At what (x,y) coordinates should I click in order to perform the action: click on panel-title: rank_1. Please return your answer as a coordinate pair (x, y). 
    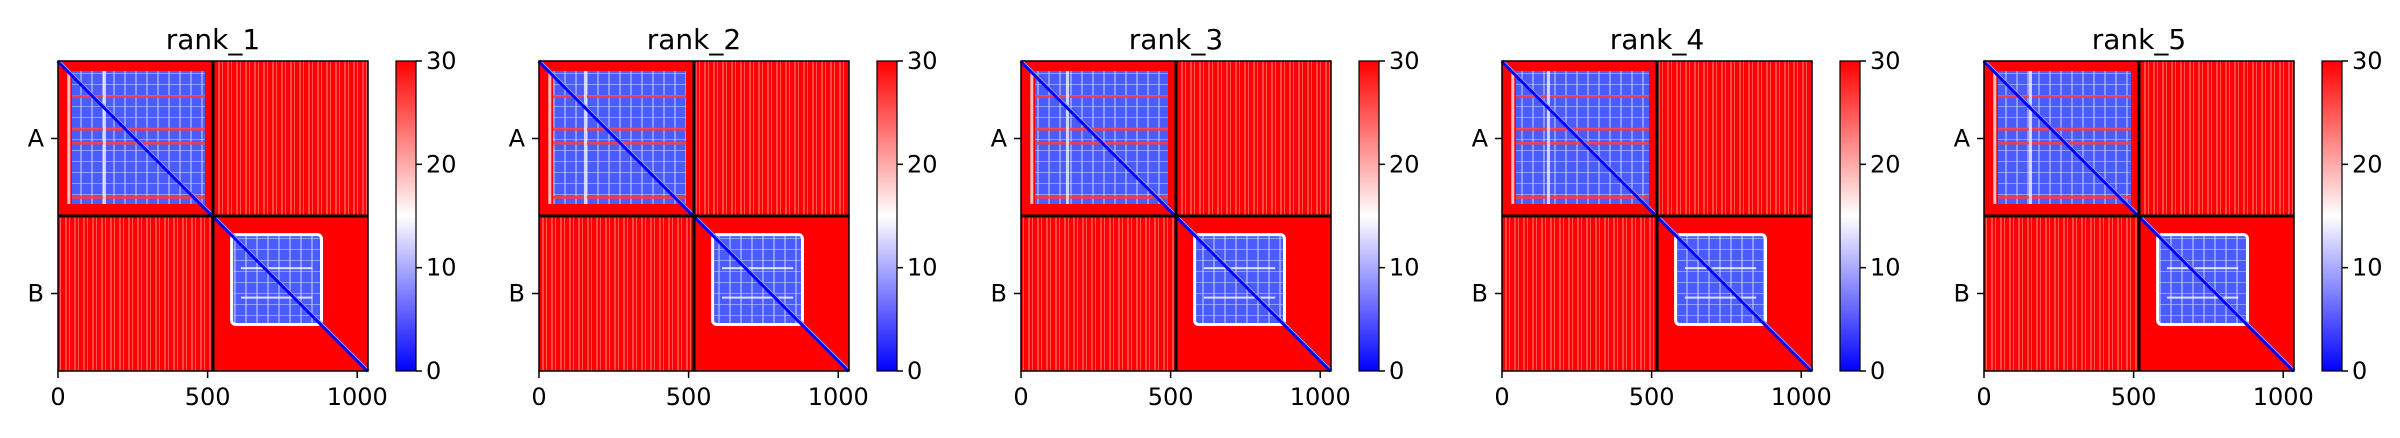
    Looking at the image, I should click on (213, 39).